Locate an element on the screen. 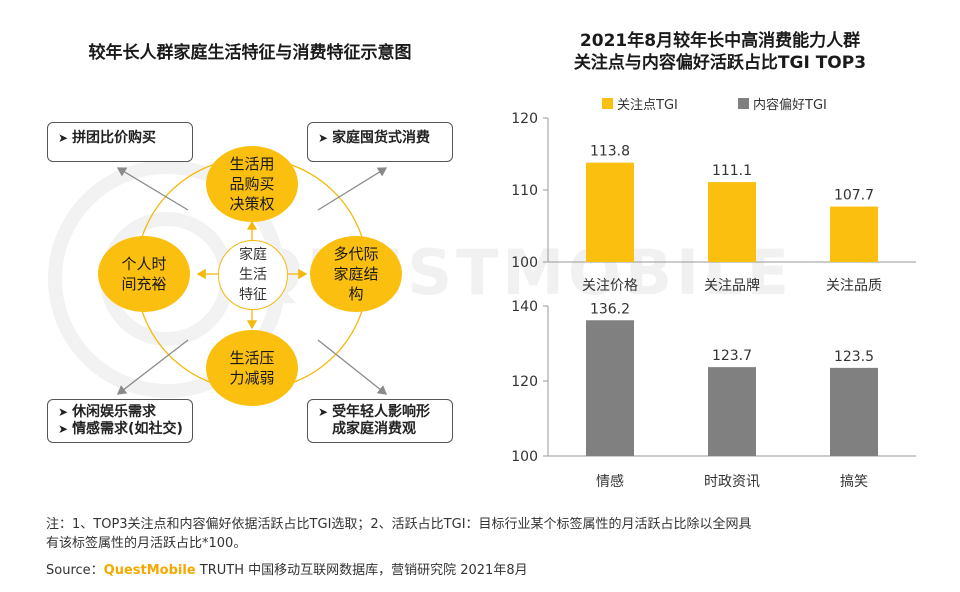  data-label: 113.8 is located at coordinates (610, 152).